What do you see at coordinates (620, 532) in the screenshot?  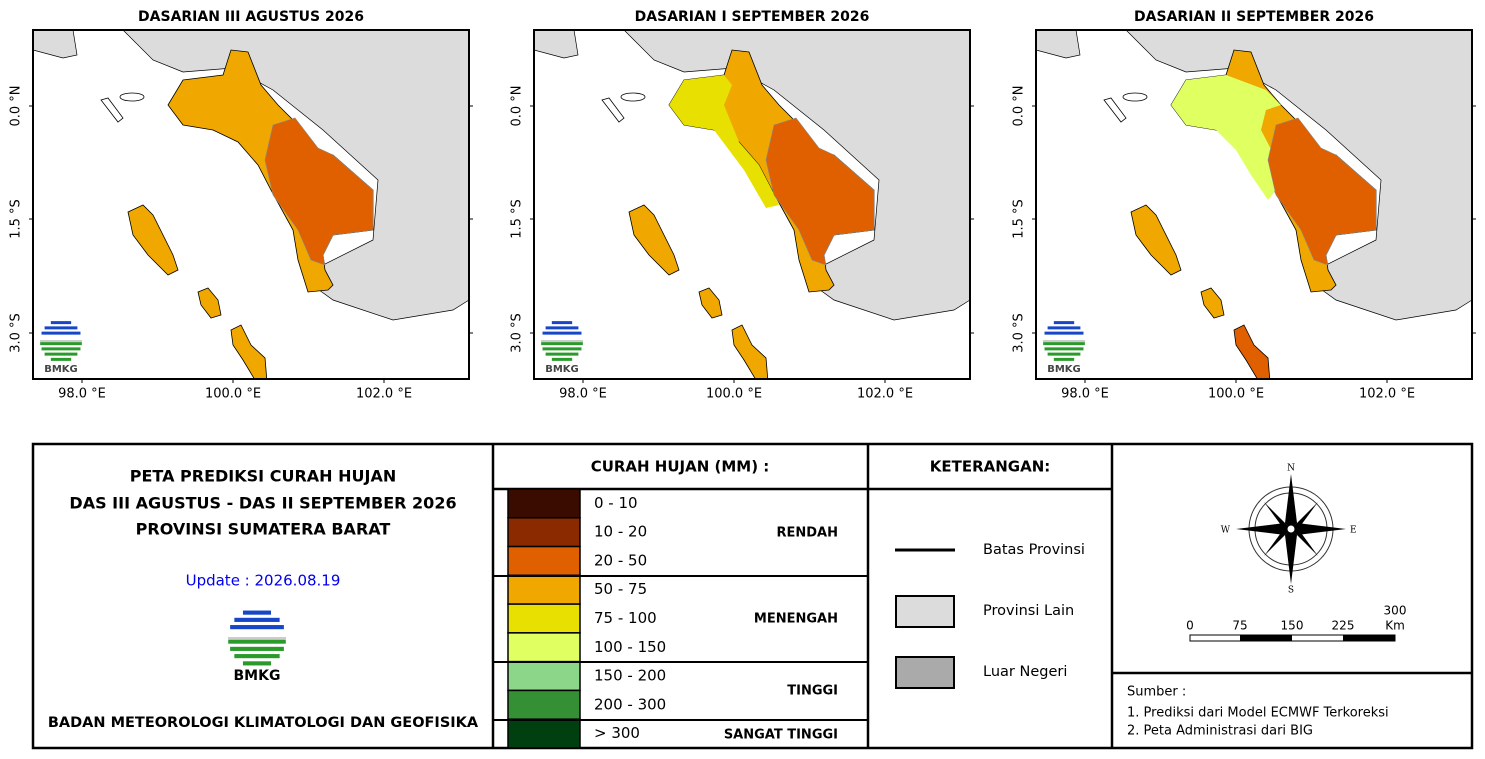 I see `legend-range: 10 - 20` at bounding box center [620, 532].